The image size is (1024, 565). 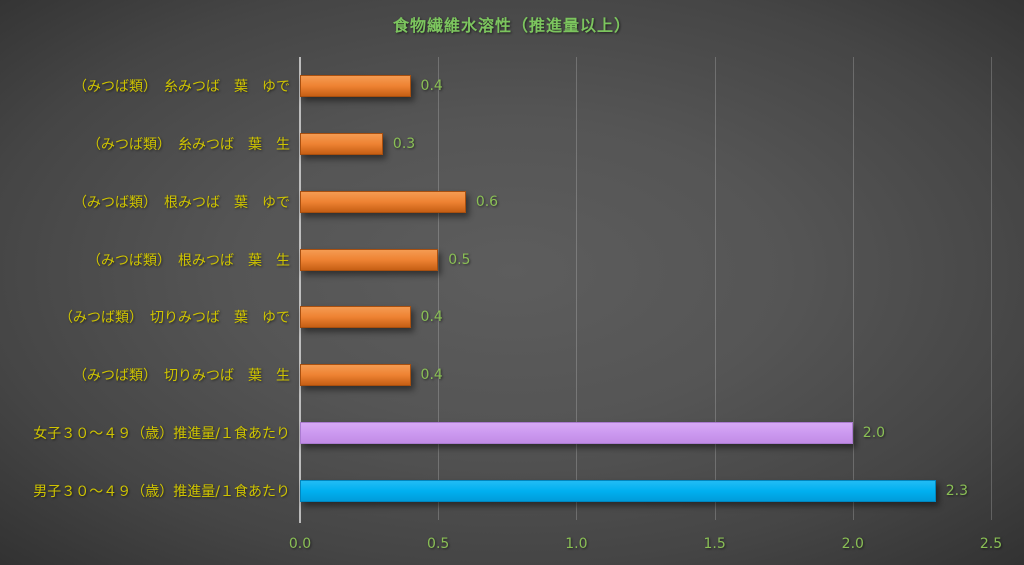 What do you see at coordinates (525, 318) in the screenshot?
I see `bar-row: （みつば類） 切りみつば 葉 ゆで 0.4` at bounding box center [525, 318].